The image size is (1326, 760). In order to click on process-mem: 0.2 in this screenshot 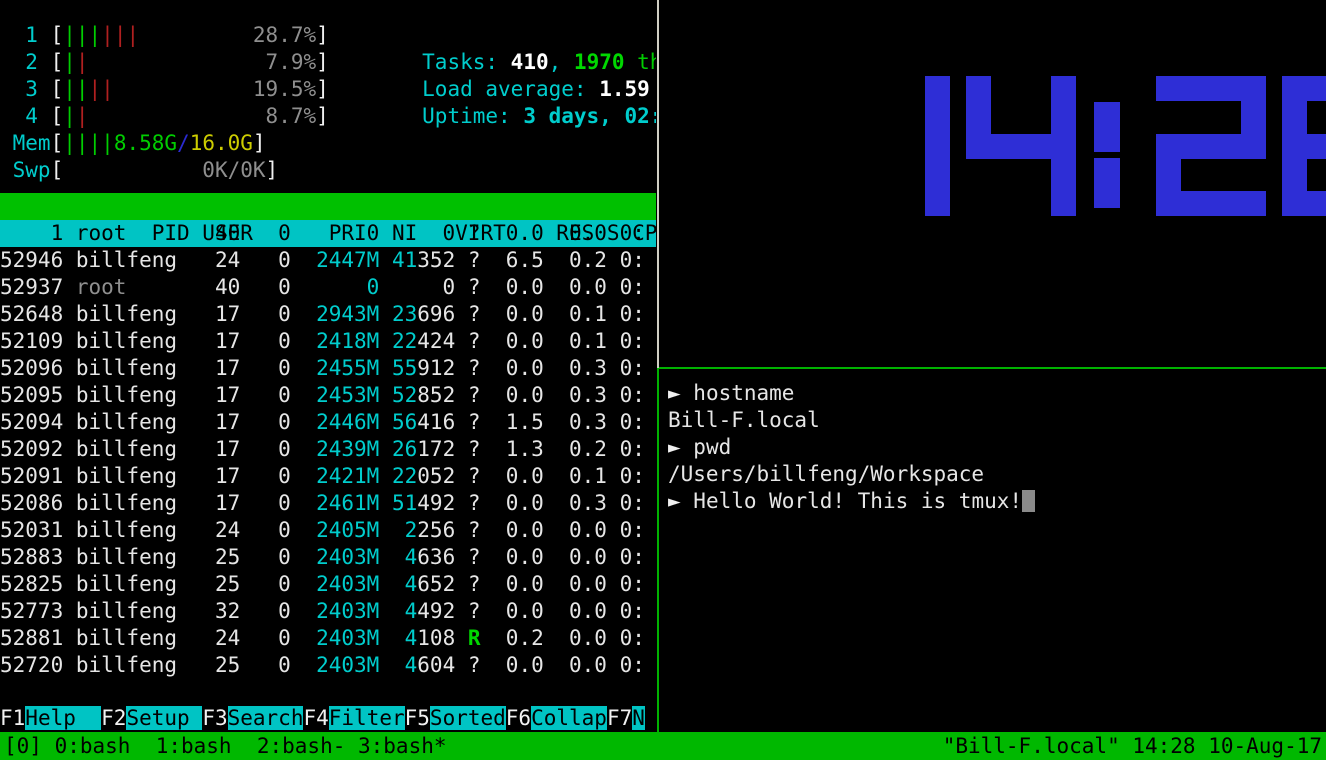, I will do `click(575, 449)`.